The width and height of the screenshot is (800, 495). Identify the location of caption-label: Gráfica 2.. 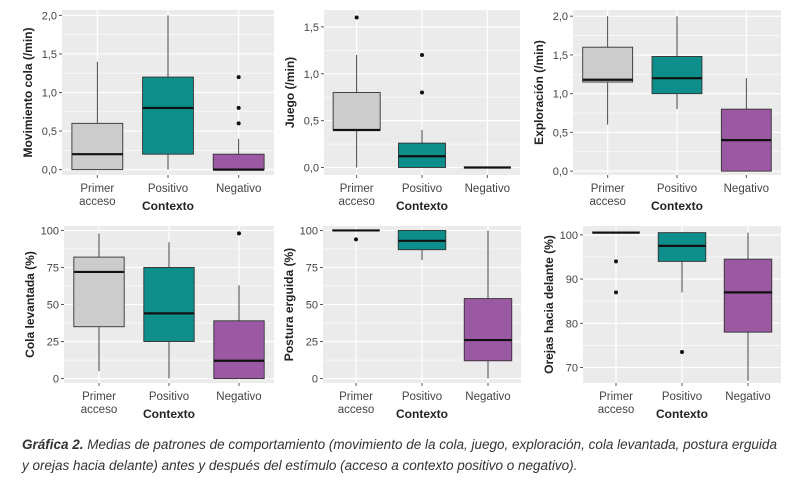
(53, 444).